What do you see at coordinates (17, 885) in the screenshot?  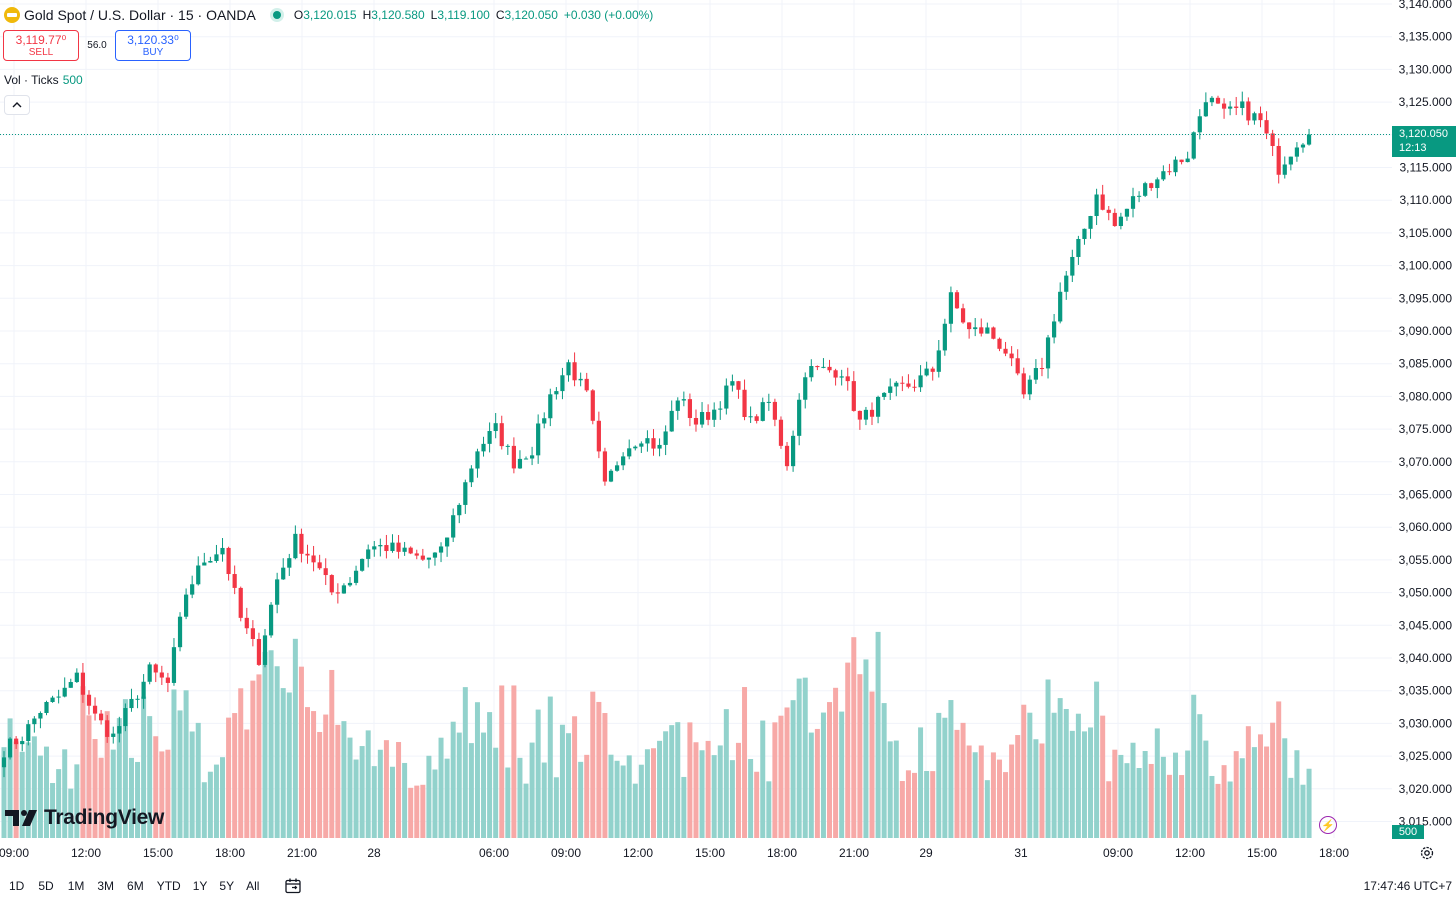 I see `range-1d-button: 1D` at bounding box center [17, 885].